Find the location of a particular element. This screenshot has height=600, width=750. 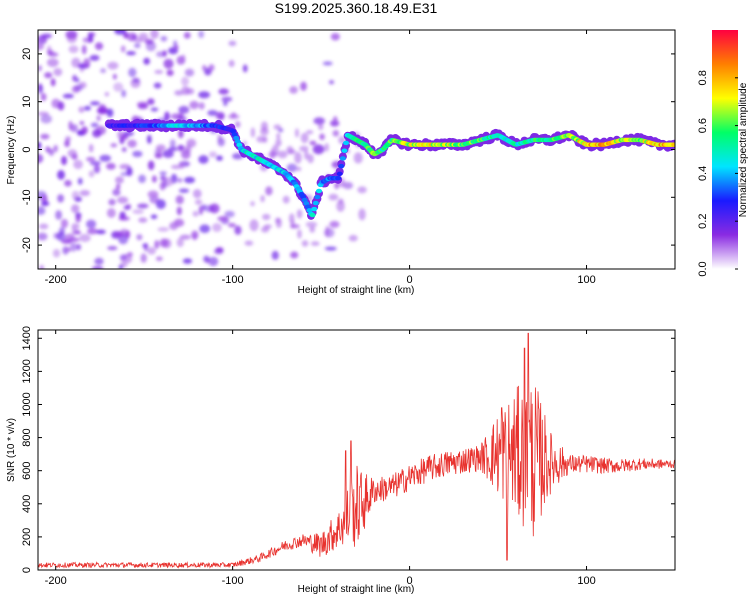

snr-y-tick-label: 800 is located at coordinates (27, 437).